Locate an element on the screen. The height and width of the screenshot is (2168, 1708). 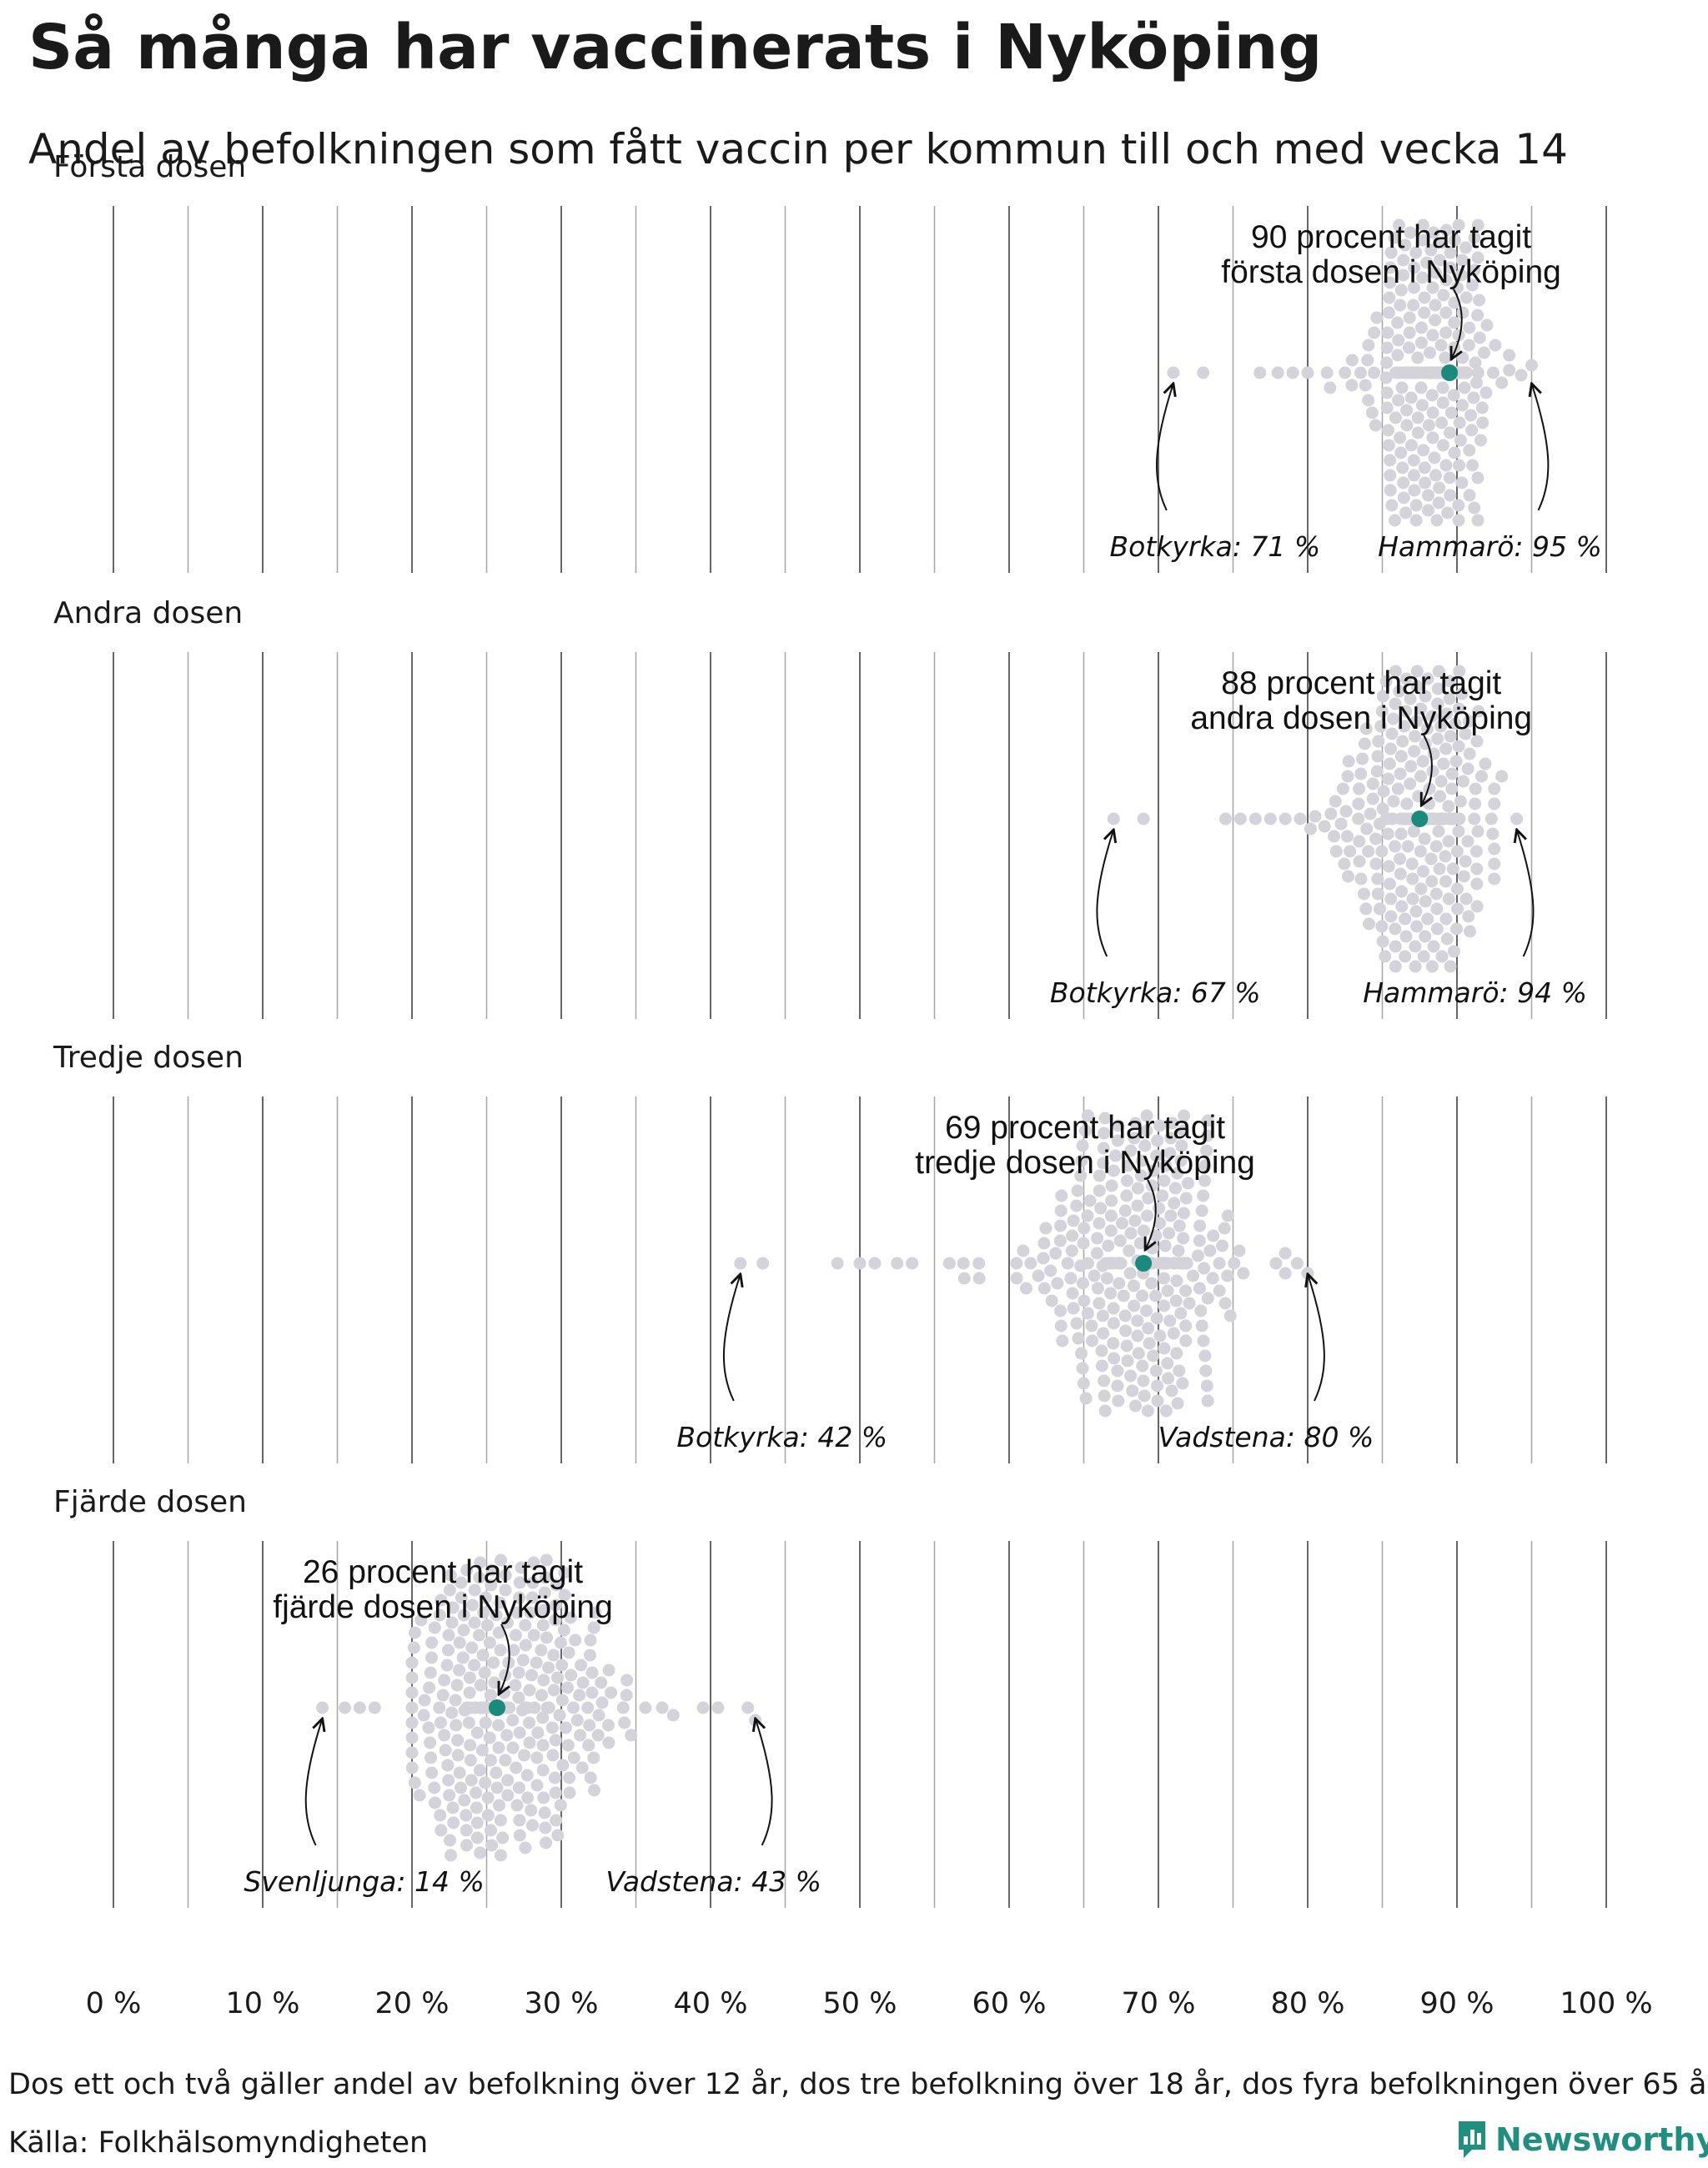
min-arrow is located at coordinates (1104, 893).